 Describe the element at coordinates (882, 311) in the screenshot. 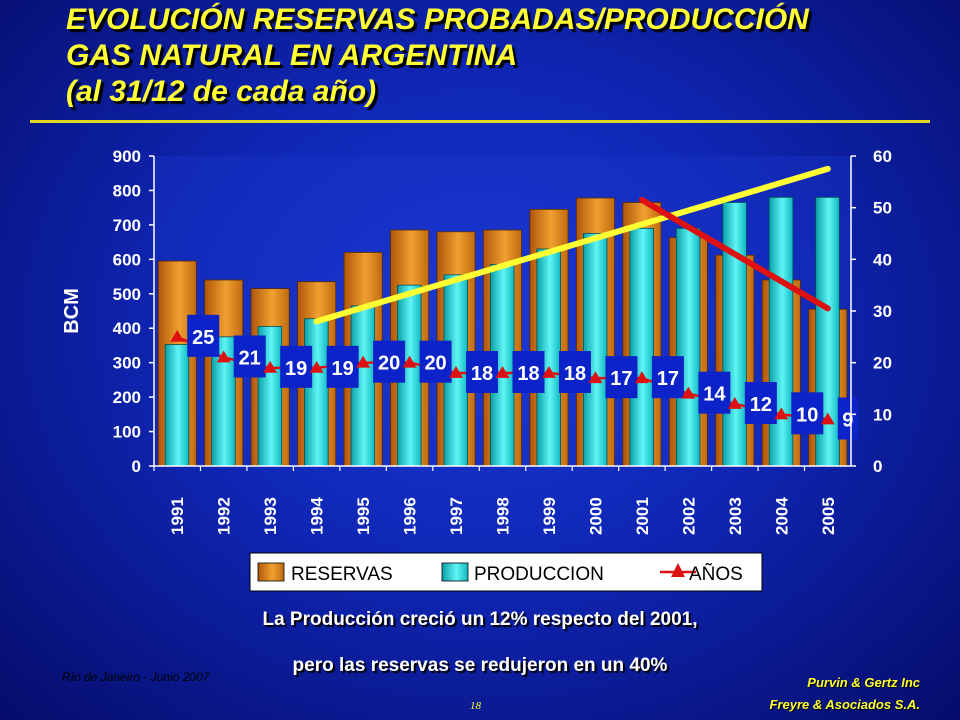

I see `right-tick-label: 30` at that location.